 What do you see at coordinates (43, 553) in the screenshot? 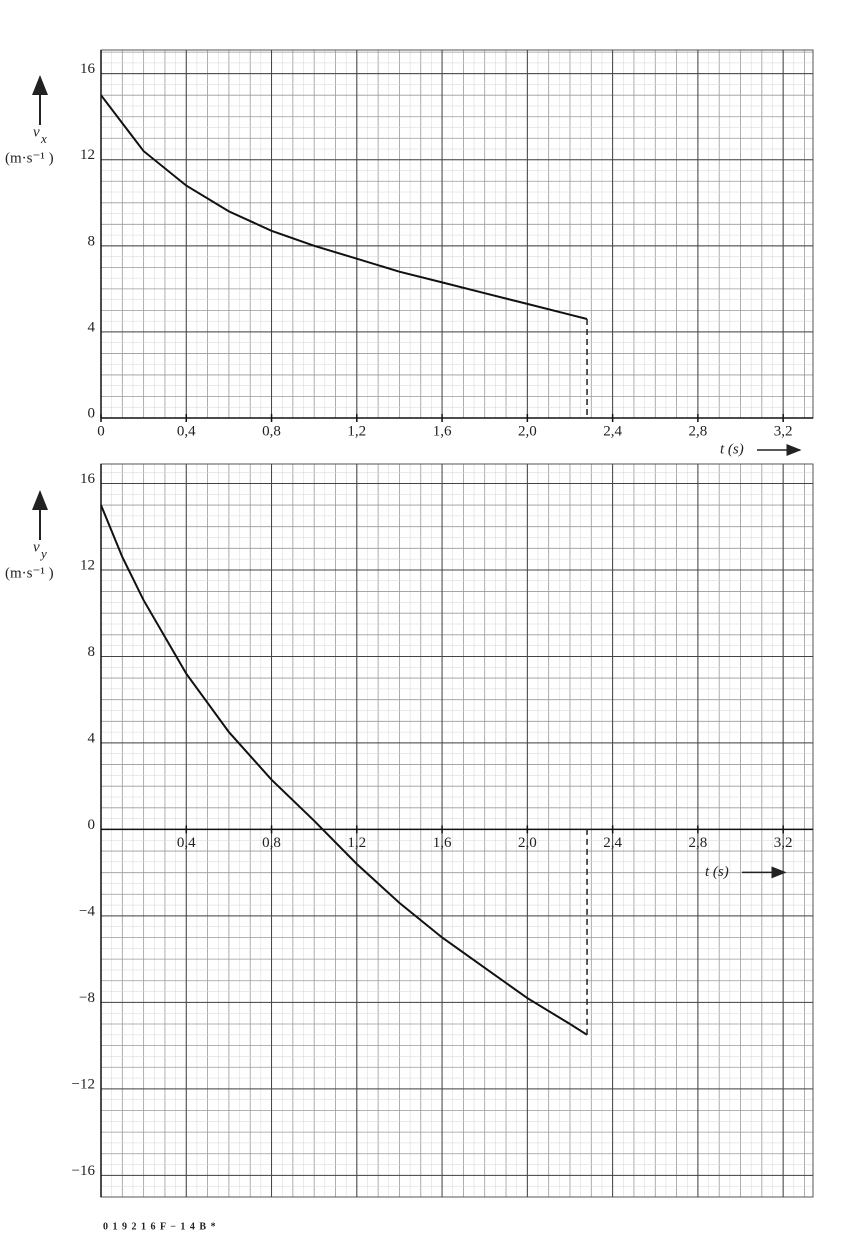
I see `y-axis-subscript: y` at bounding box center [43, 553].